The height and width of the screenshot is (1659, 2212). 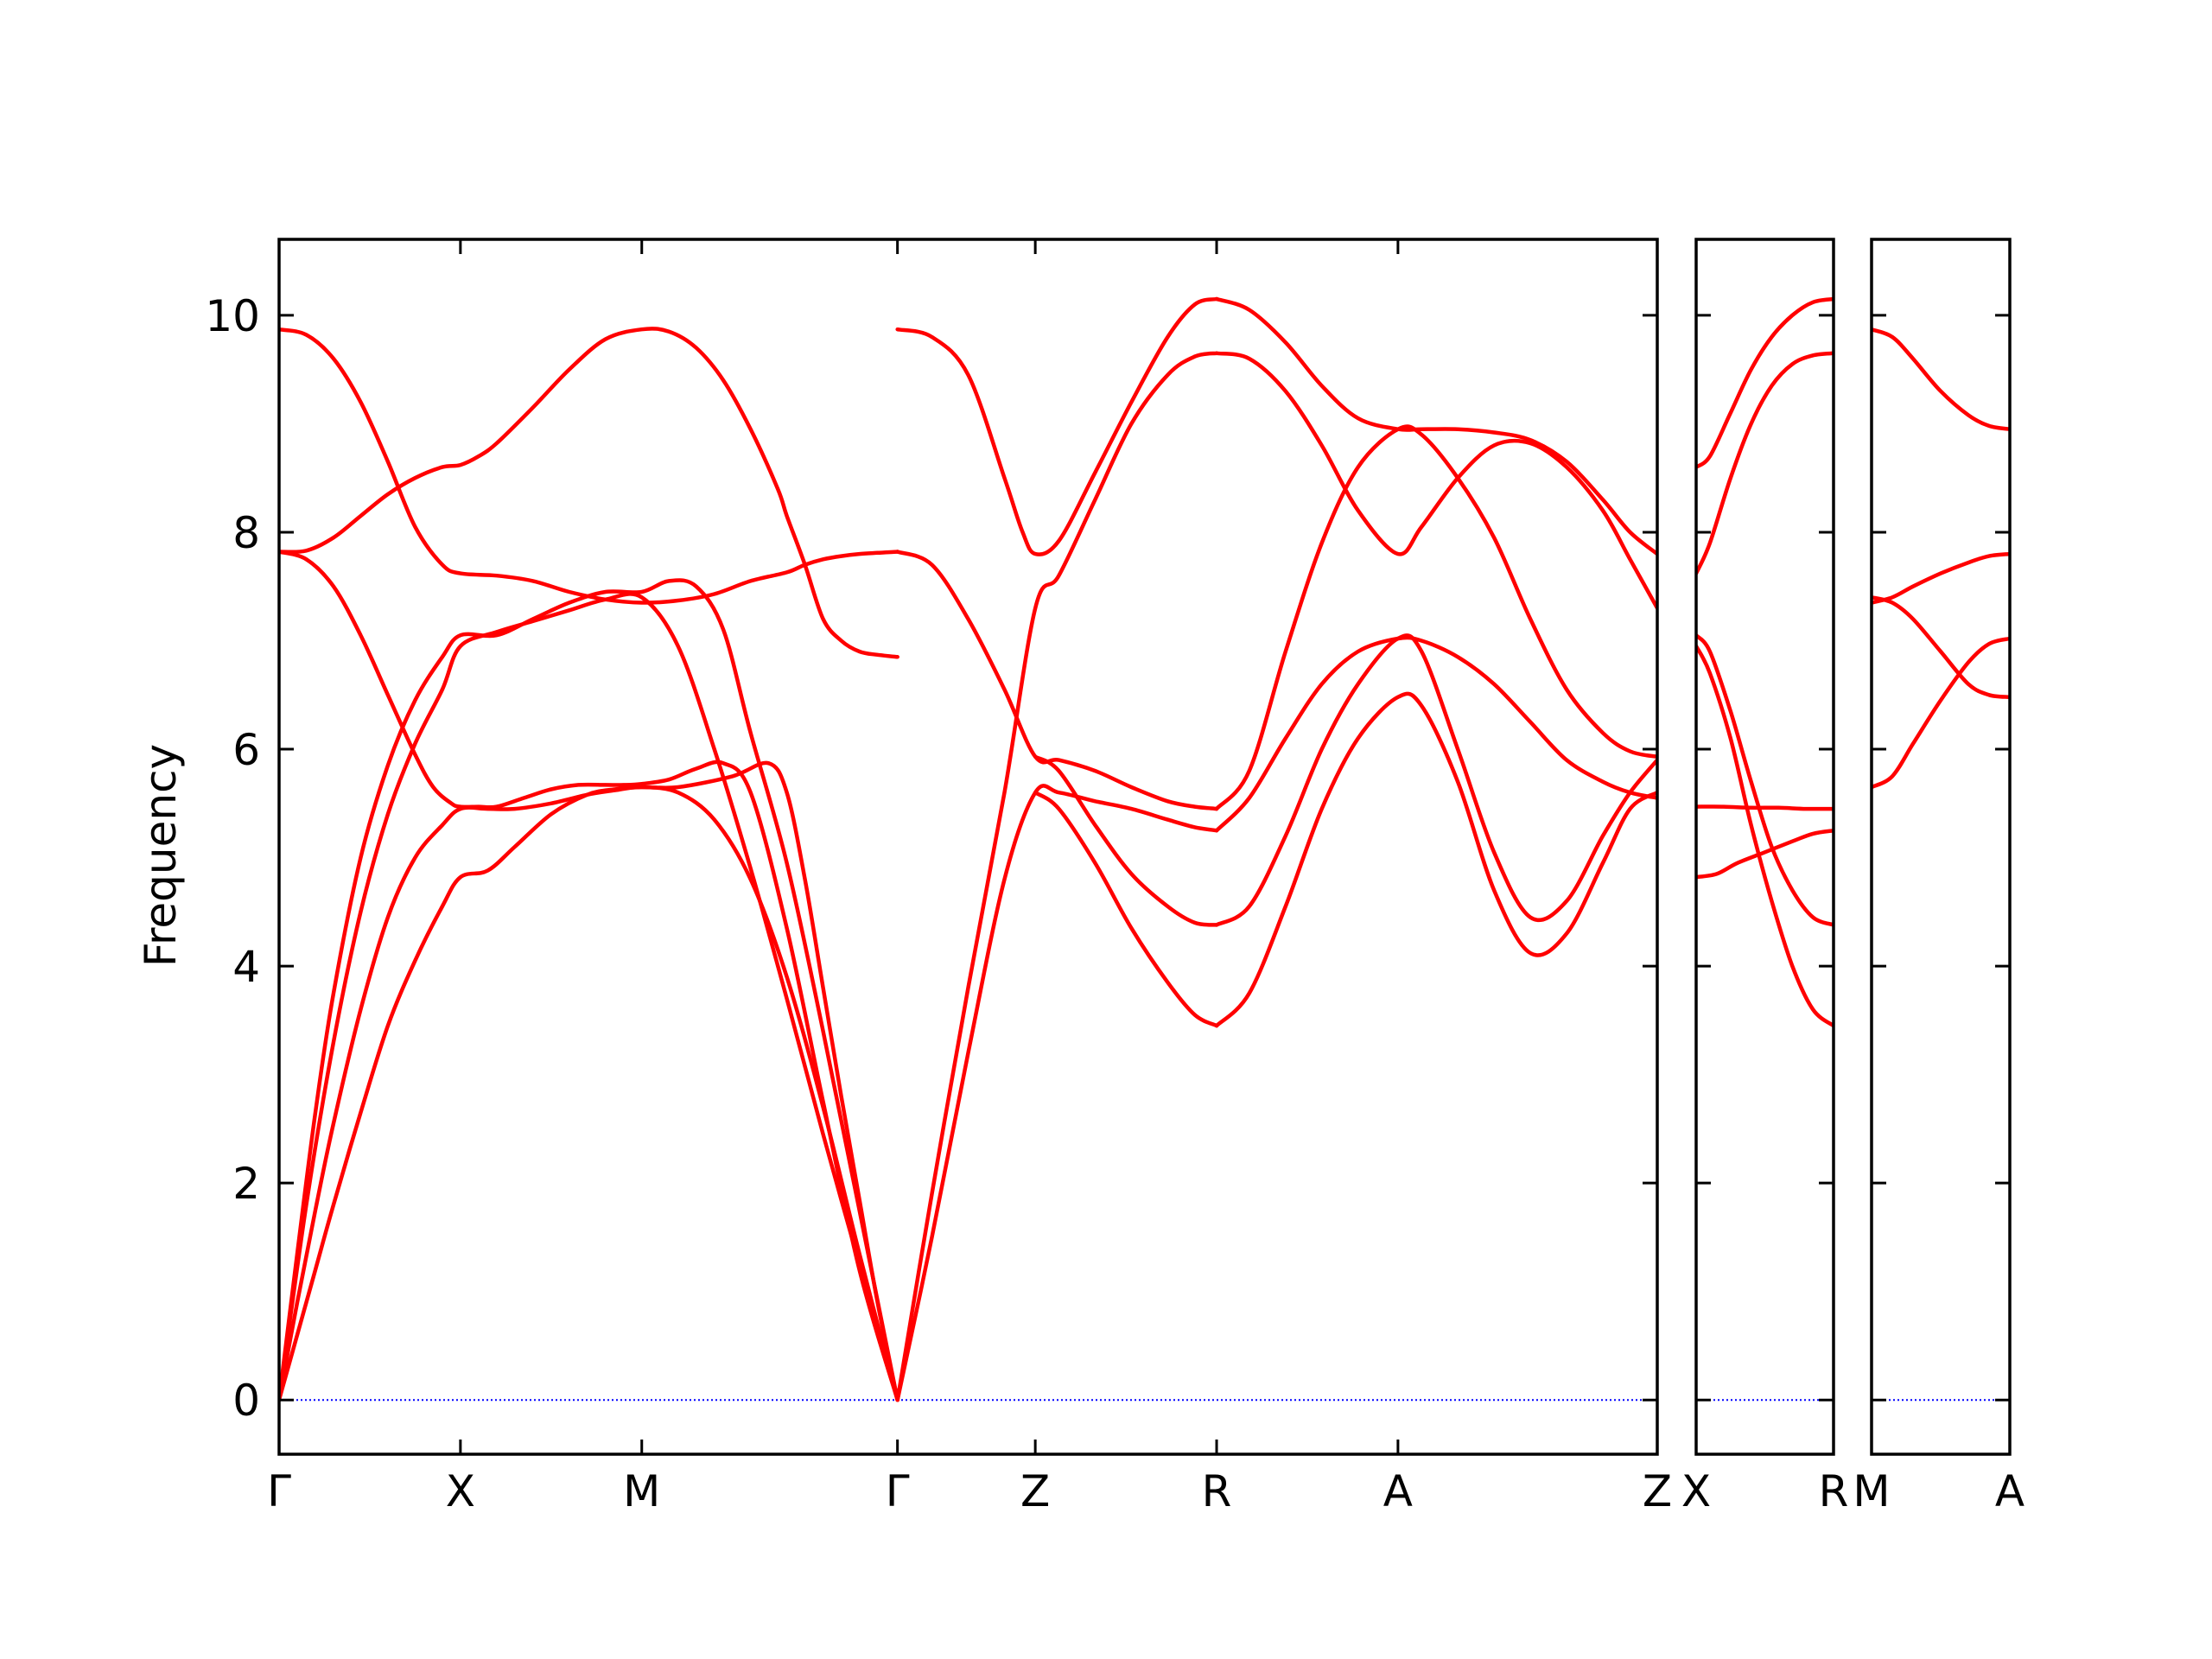 I want to click on y-tick-label: 0, so click(x=246, y=1401).